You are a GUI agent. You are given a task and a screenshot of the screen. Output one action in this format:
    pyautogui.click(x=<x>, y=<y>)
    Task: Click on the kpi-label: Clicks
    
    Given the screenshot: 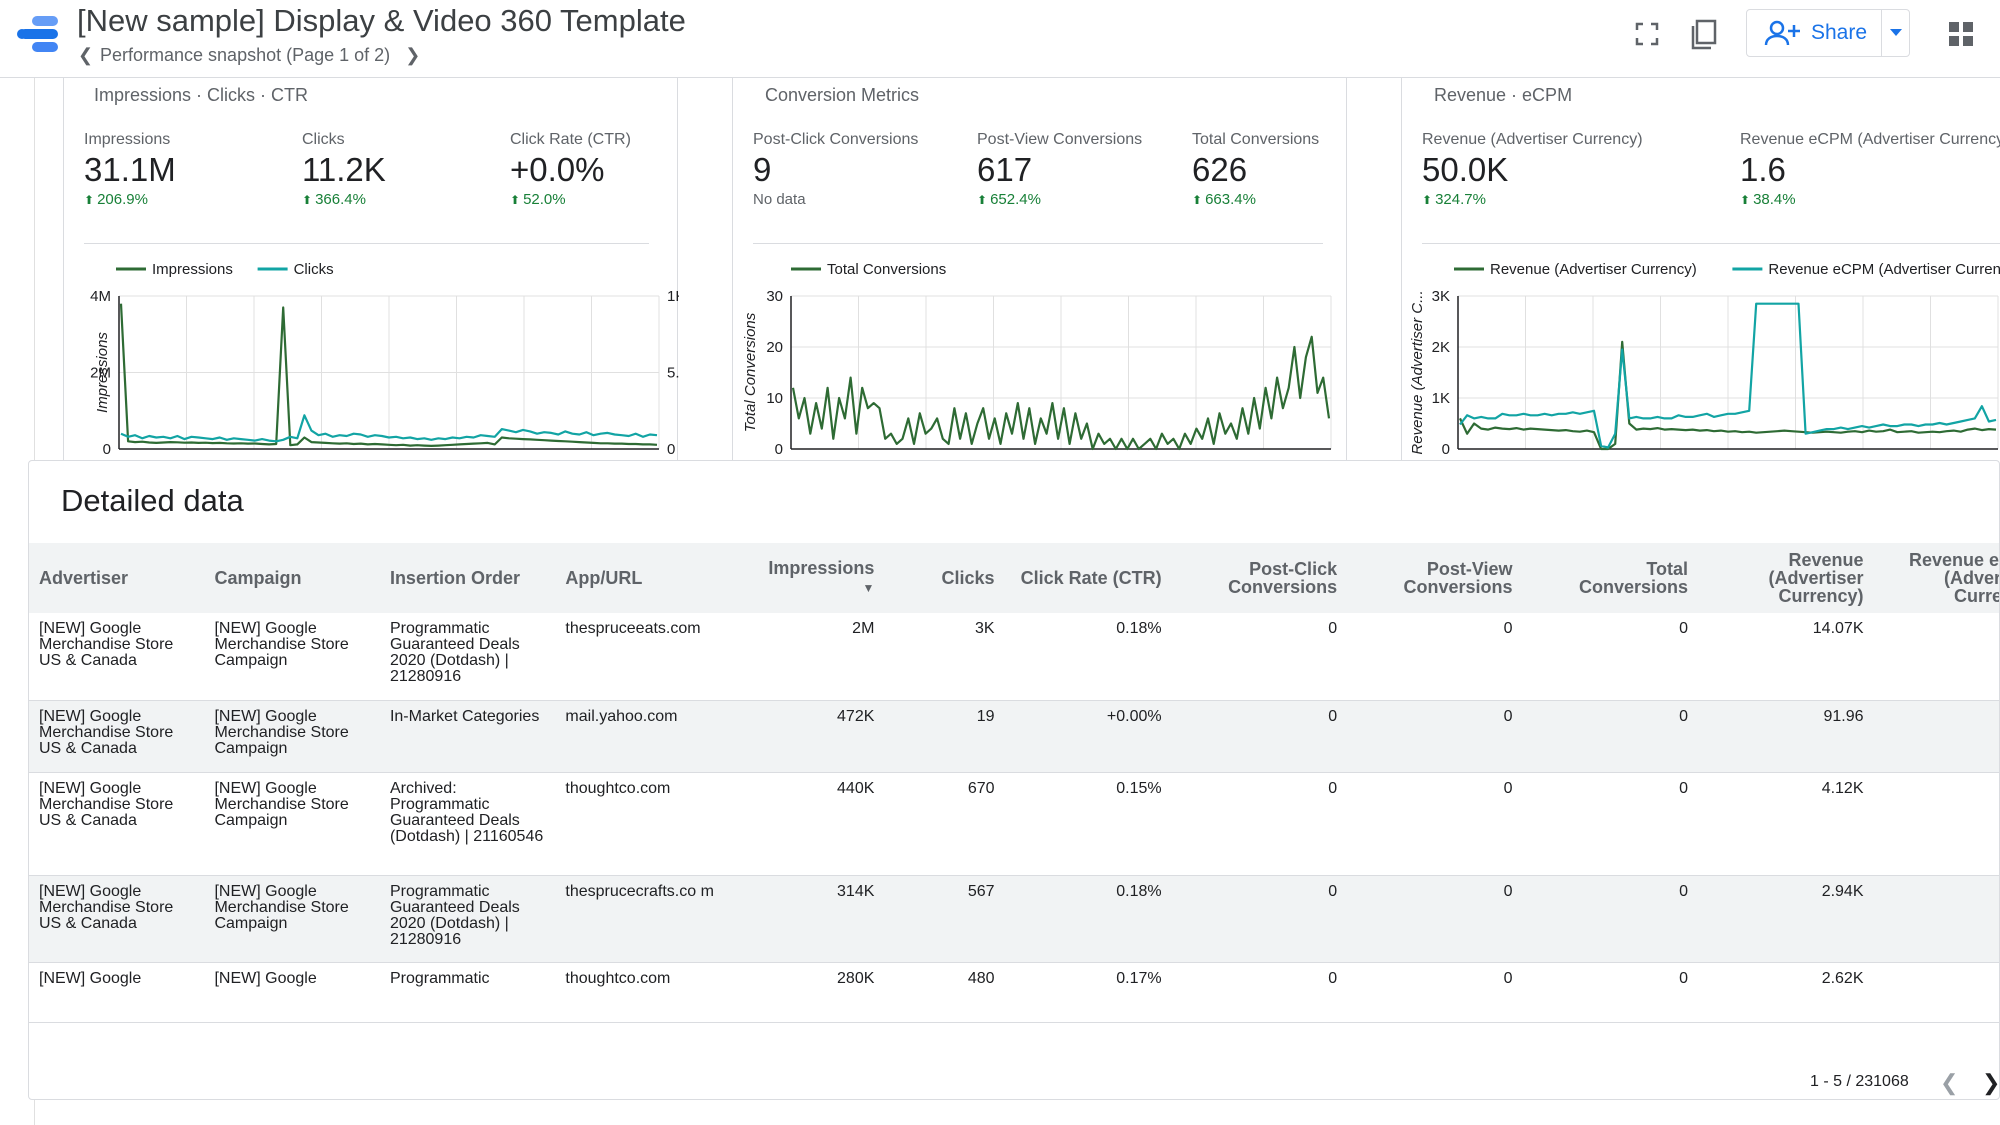 What is the action you would take?
    pyautogui.click(x=323, y=139)
    